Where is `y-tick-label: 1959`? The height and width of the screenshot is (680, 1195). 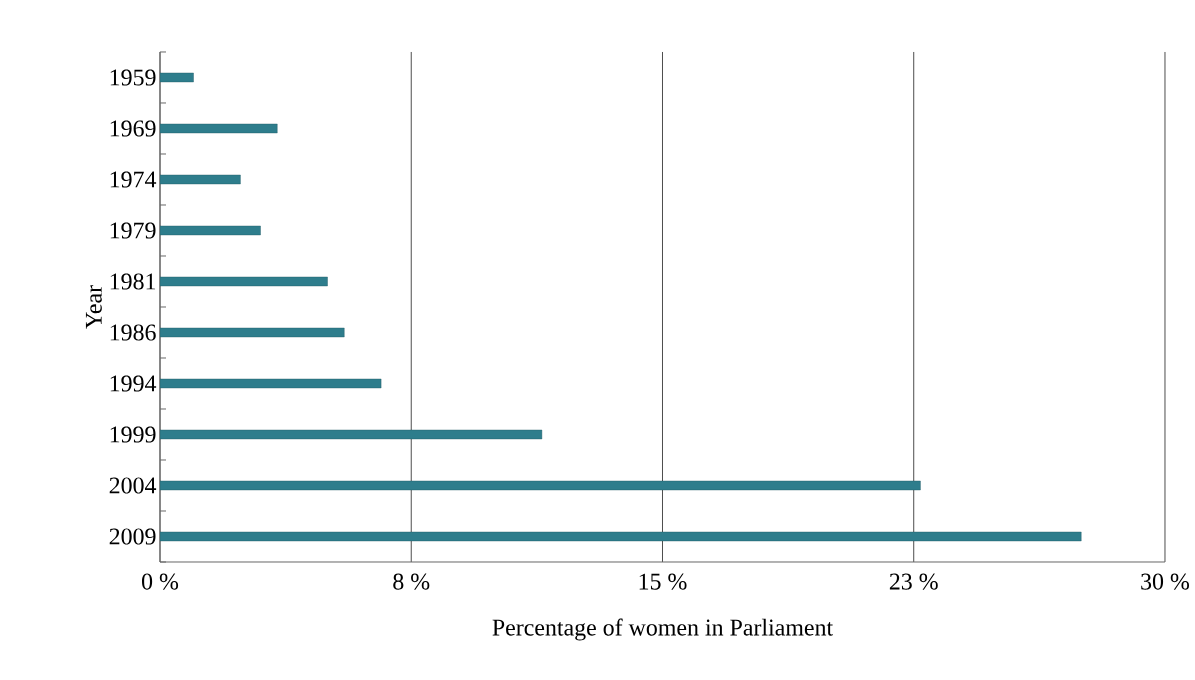 y-tick-label: 1959 is located at coordinates (133, 77).